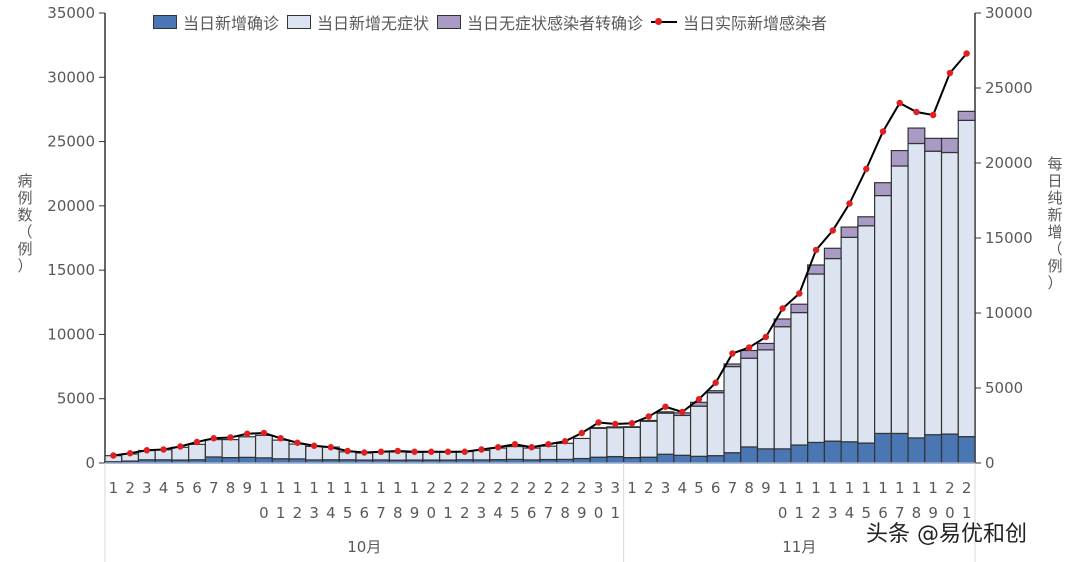  Describe the element at coordinates (1055, 223) in the screenshot. I see `y-axis-right-label: 每日纯新增（例）` at that location.